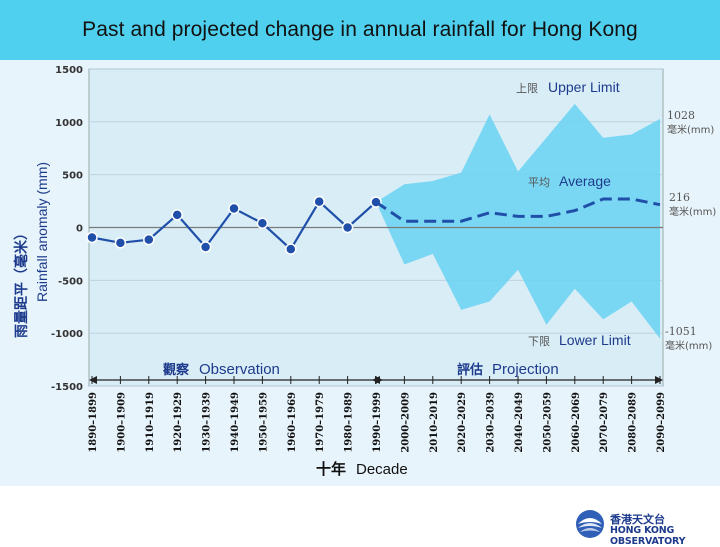 Image resolution: width=720 pixels, height=547 pixels. What do you see at coordinates (292, 422) in the screenshot?
I see `x-tick-label: 1960–1969` at bounding box center [292, 422].